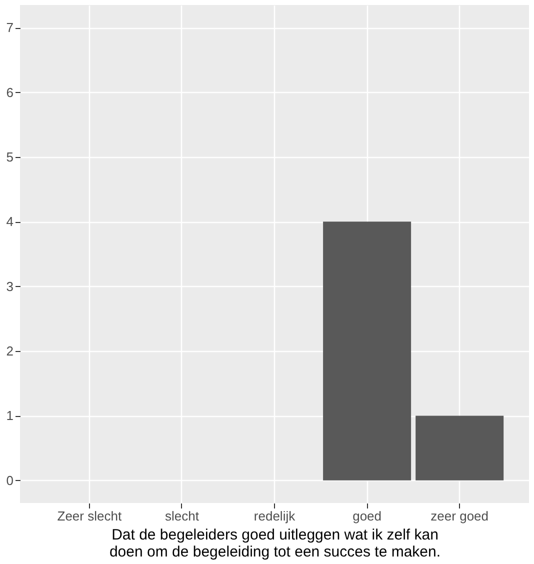 This screenshot has height=564, width=534. I want to click on y-tick-label: 5, so click(10, 156).